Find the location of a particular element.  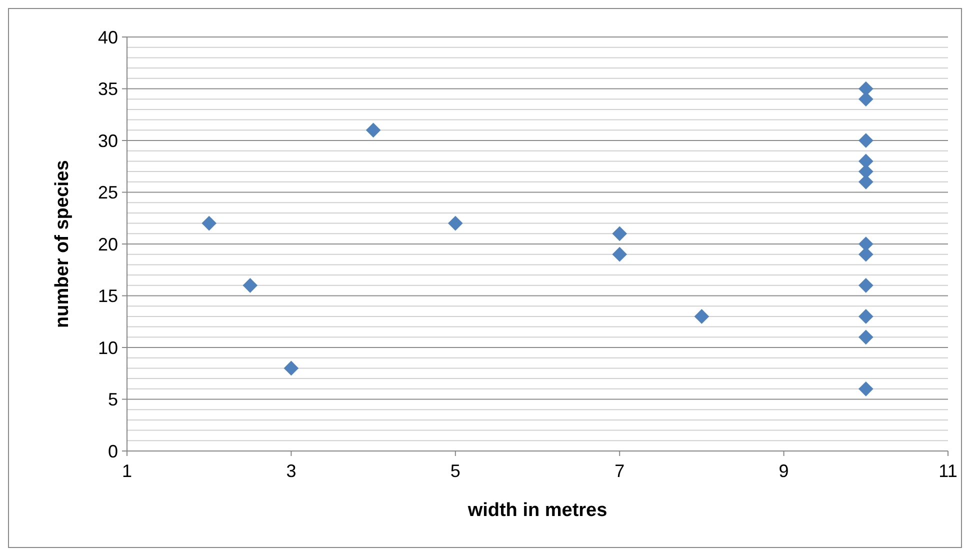

y-tick-label: 0 is located at coordinates (113, 451).